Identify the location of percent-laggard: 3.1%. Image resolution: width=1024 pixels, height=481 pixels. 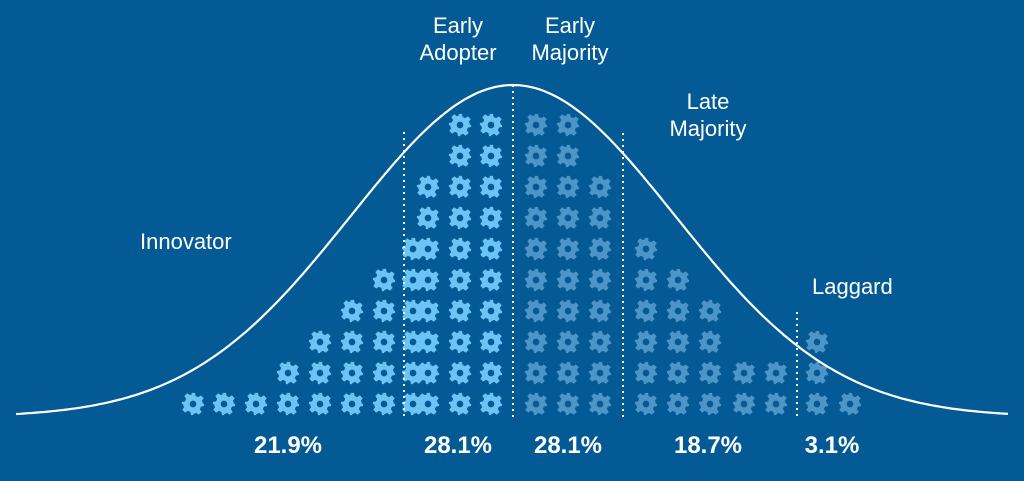
(832, 445).